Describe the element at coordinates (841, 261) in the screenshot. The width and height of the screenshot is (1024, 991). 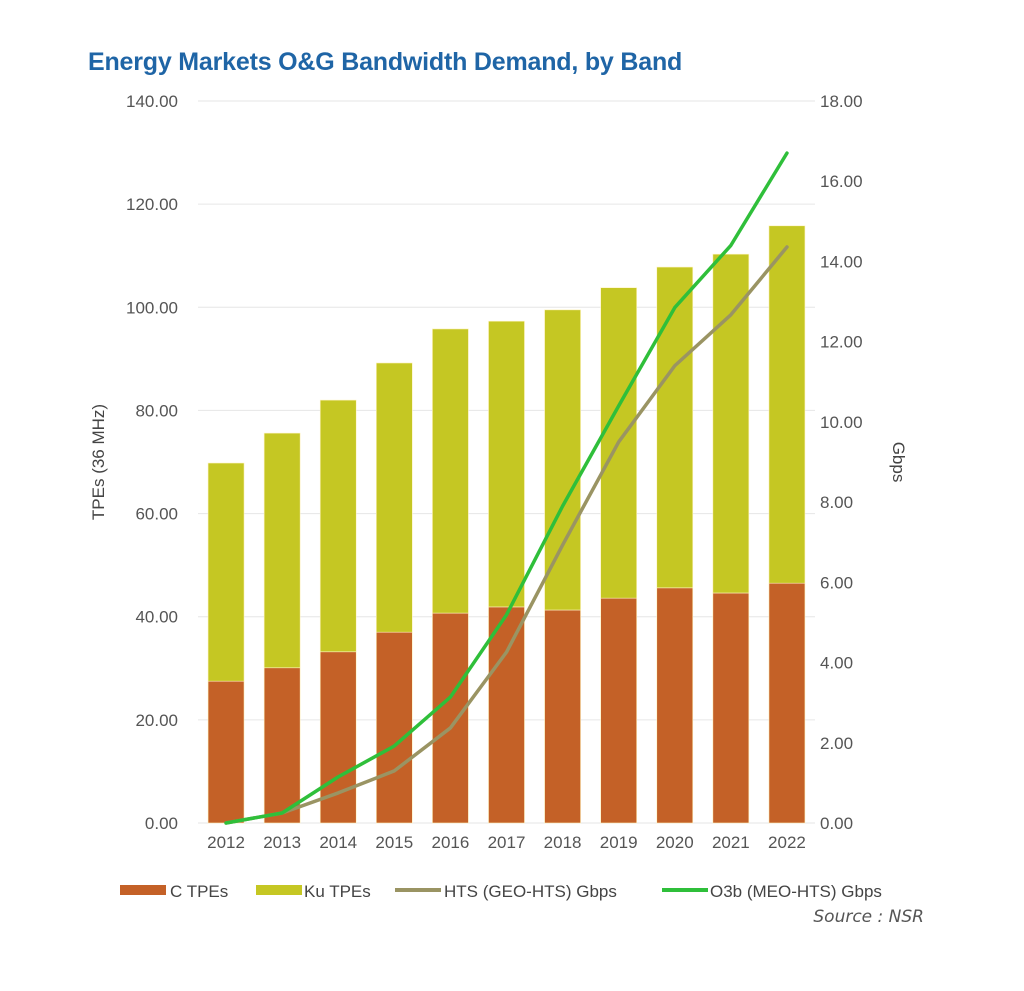
I see `y2-tick-label: 14.00` at that location.